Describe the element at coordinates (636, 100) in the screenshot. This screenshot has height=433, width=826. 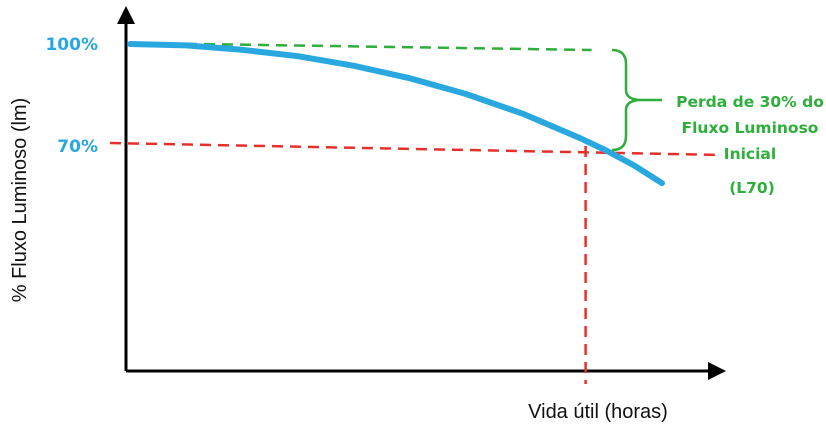
I see `loss-brace` at that location.